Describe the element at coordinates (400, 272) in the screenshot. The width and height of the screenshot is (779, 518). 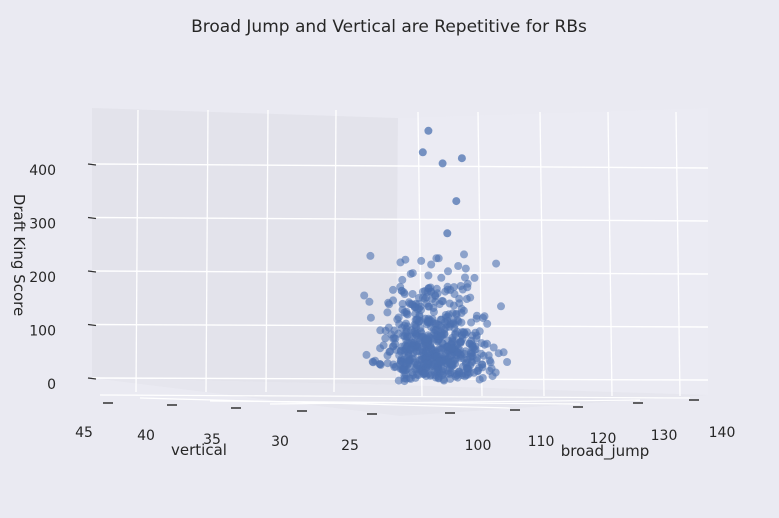
I see `z-grid-line` at that location.